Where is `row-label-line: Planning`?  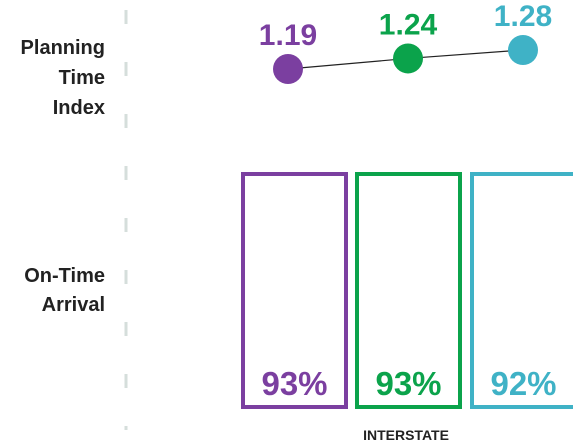
row-label-line: Planning is located at coordinates (63, 48).